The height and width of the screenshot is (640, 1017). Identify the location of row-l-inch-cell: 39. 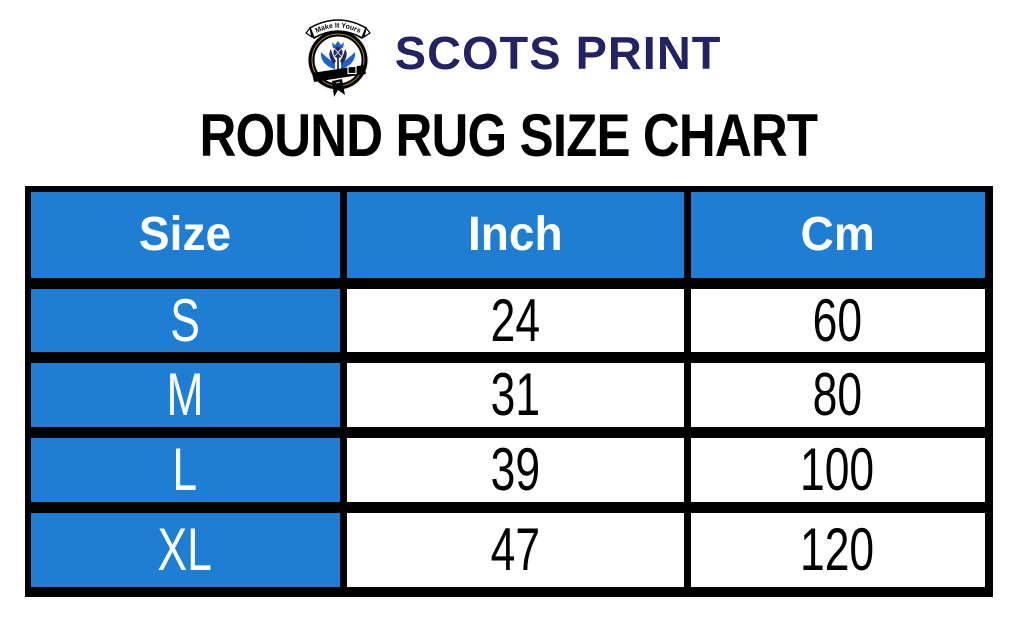
(515, 470).